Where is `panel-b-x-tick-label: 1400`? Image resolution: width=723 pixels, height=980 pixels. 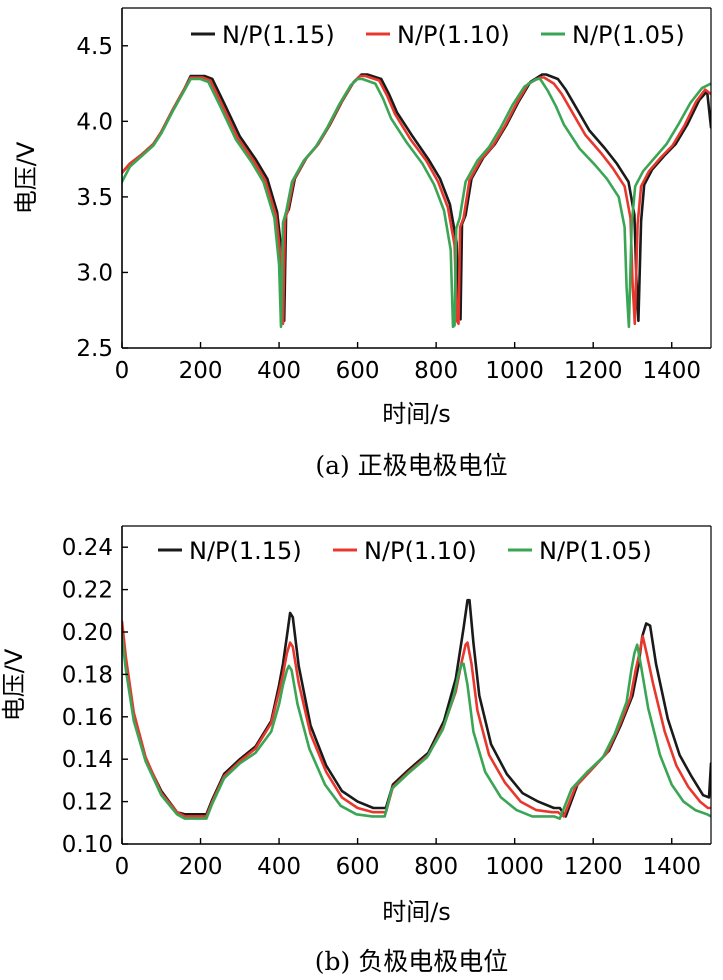 panel-b-x-tick-label: 1400 is located at coordinates (671, 867).